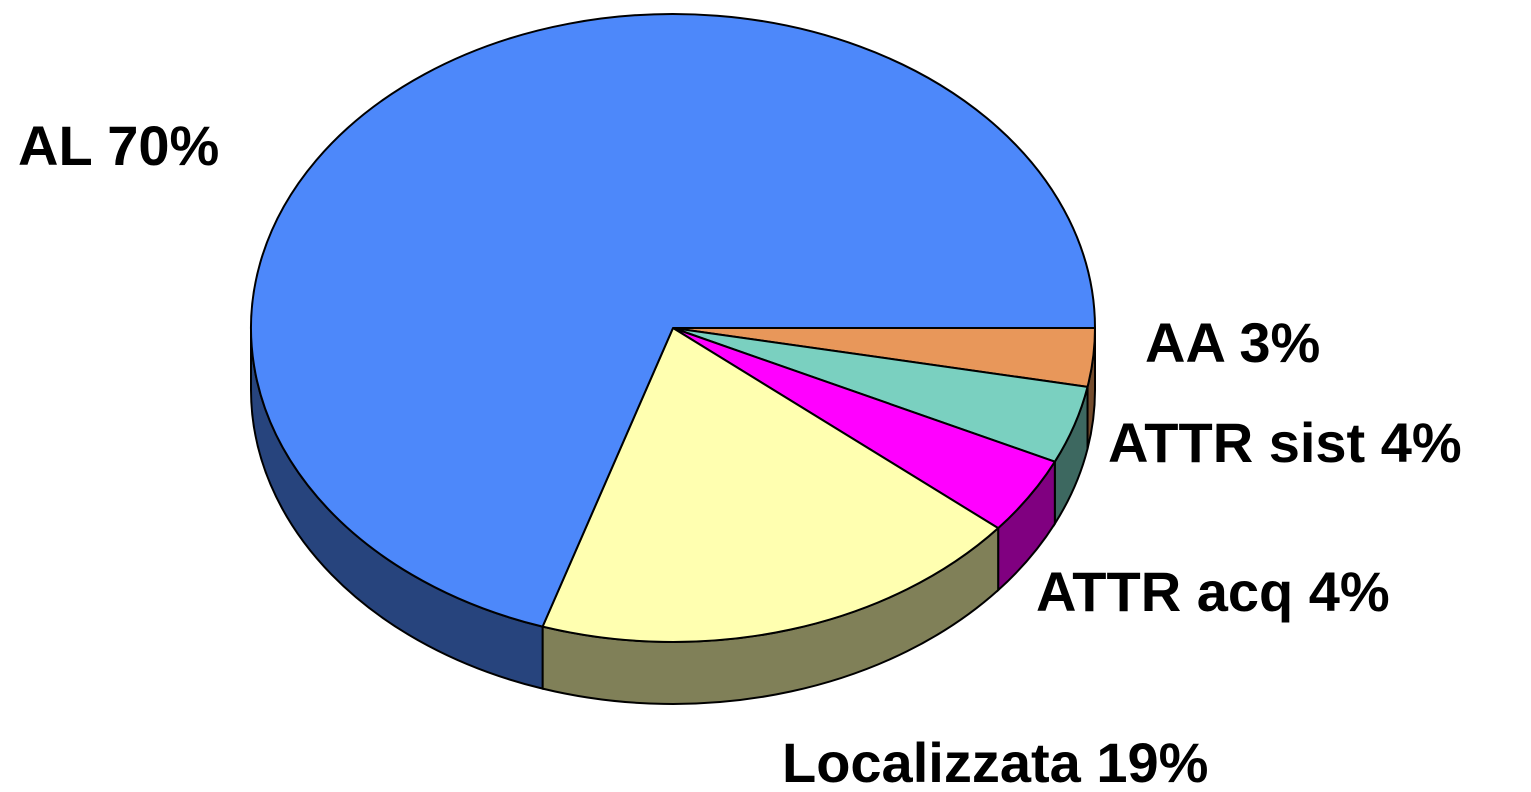 The width and height of the screenshot is (1531, 792). What do you see at coordinates (1232, 342) in the screenshot?
I see `slice-label: AA 3%` at bounding box center [1232, 342].